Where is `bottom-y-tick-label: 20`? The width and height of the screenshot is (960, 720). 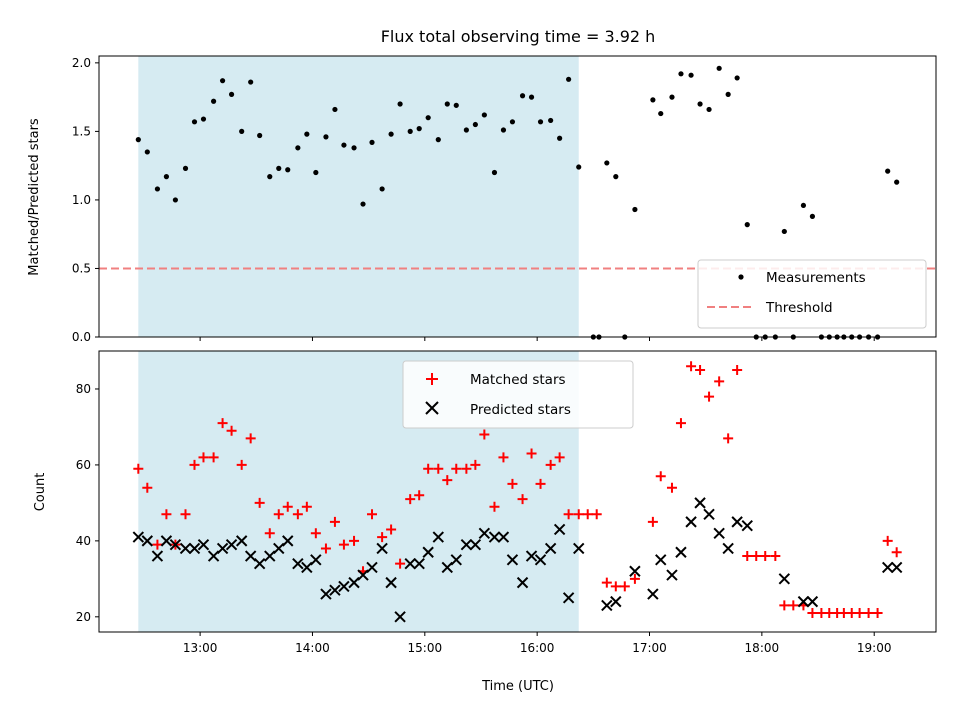
bottom-y-tick-label: 20 is located at coordinates (83, 617).